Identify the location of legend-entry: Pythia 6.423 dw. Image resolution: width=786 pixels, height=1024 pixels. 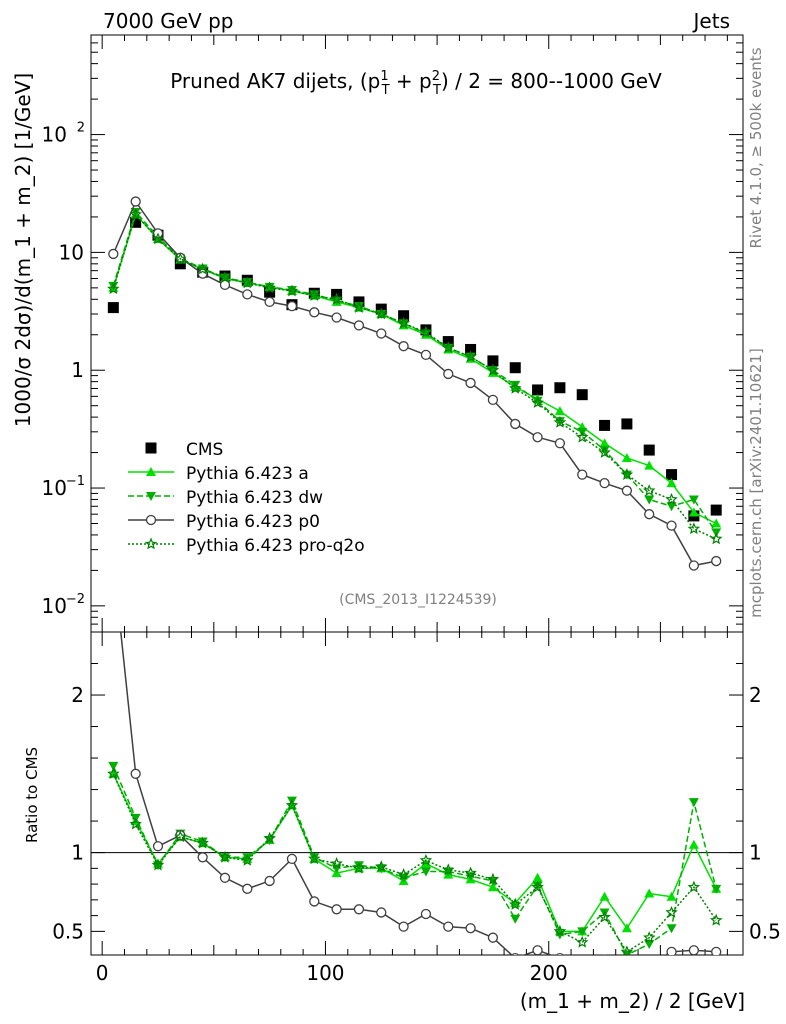
(225, 498).